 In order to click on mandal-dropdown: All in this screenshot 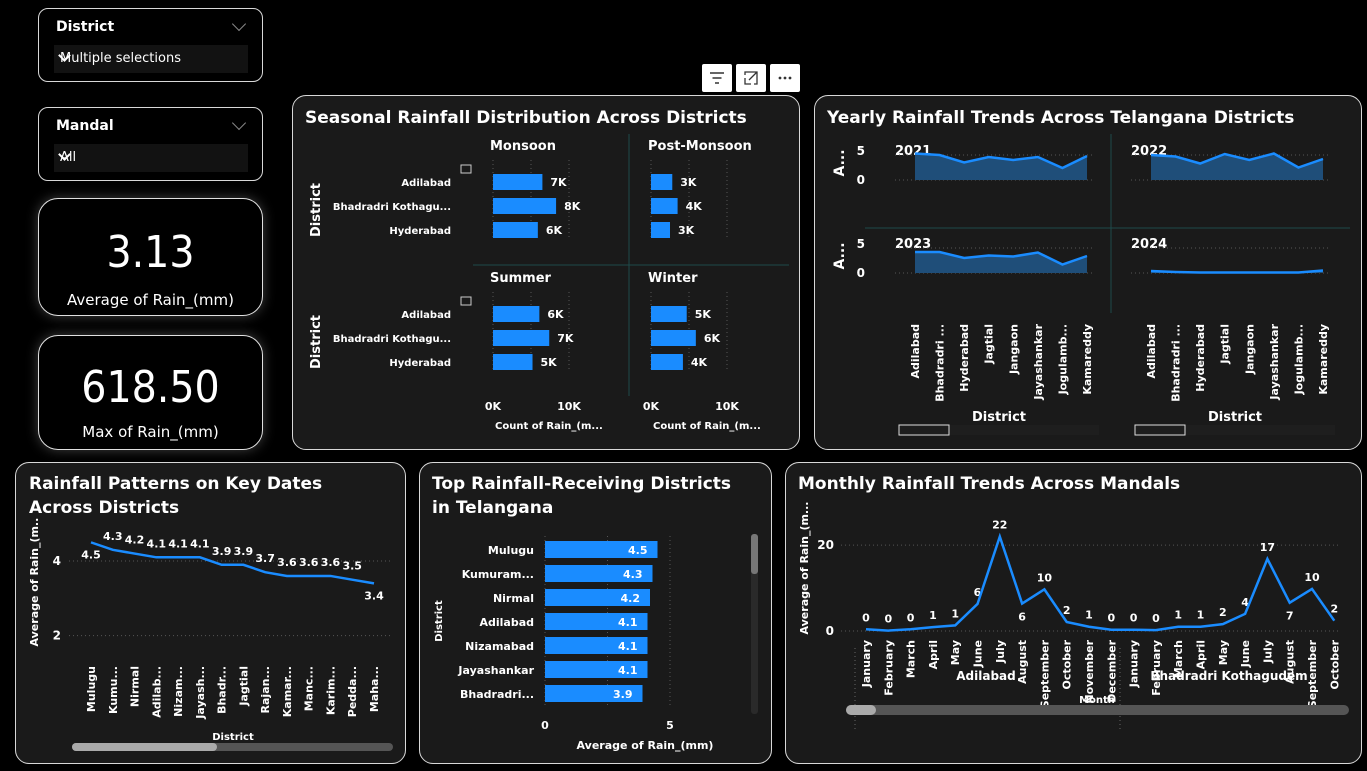, I will do `click(151, 158)`.